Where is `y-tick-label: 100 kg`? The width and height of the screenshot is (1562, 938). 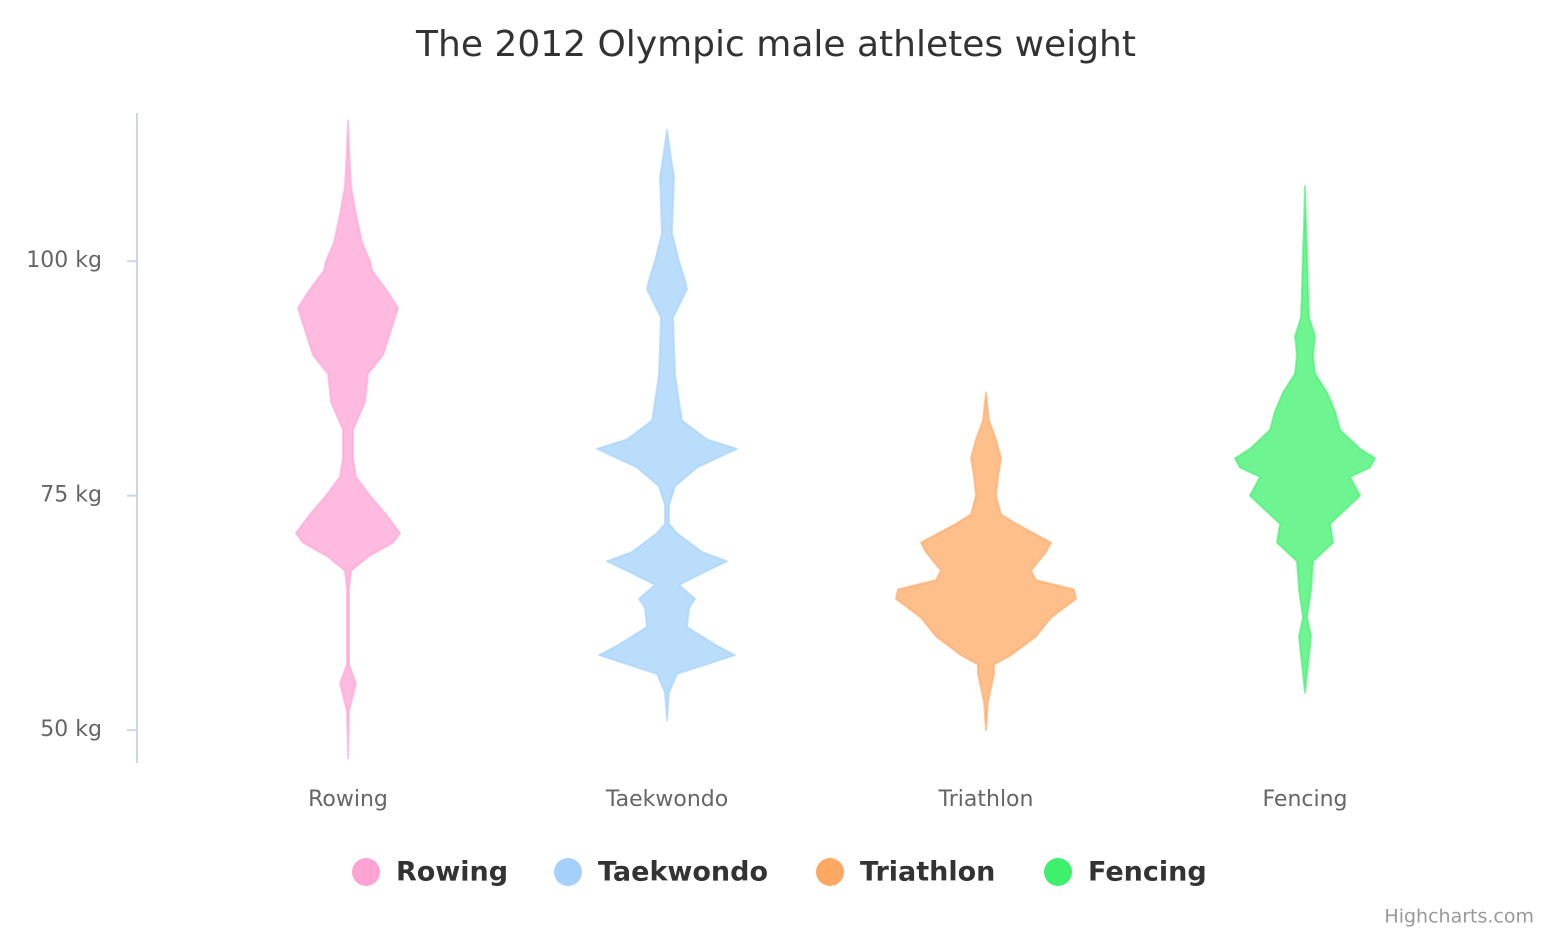 y-tick-label: 100 kg is located at coordinates (64, 260).